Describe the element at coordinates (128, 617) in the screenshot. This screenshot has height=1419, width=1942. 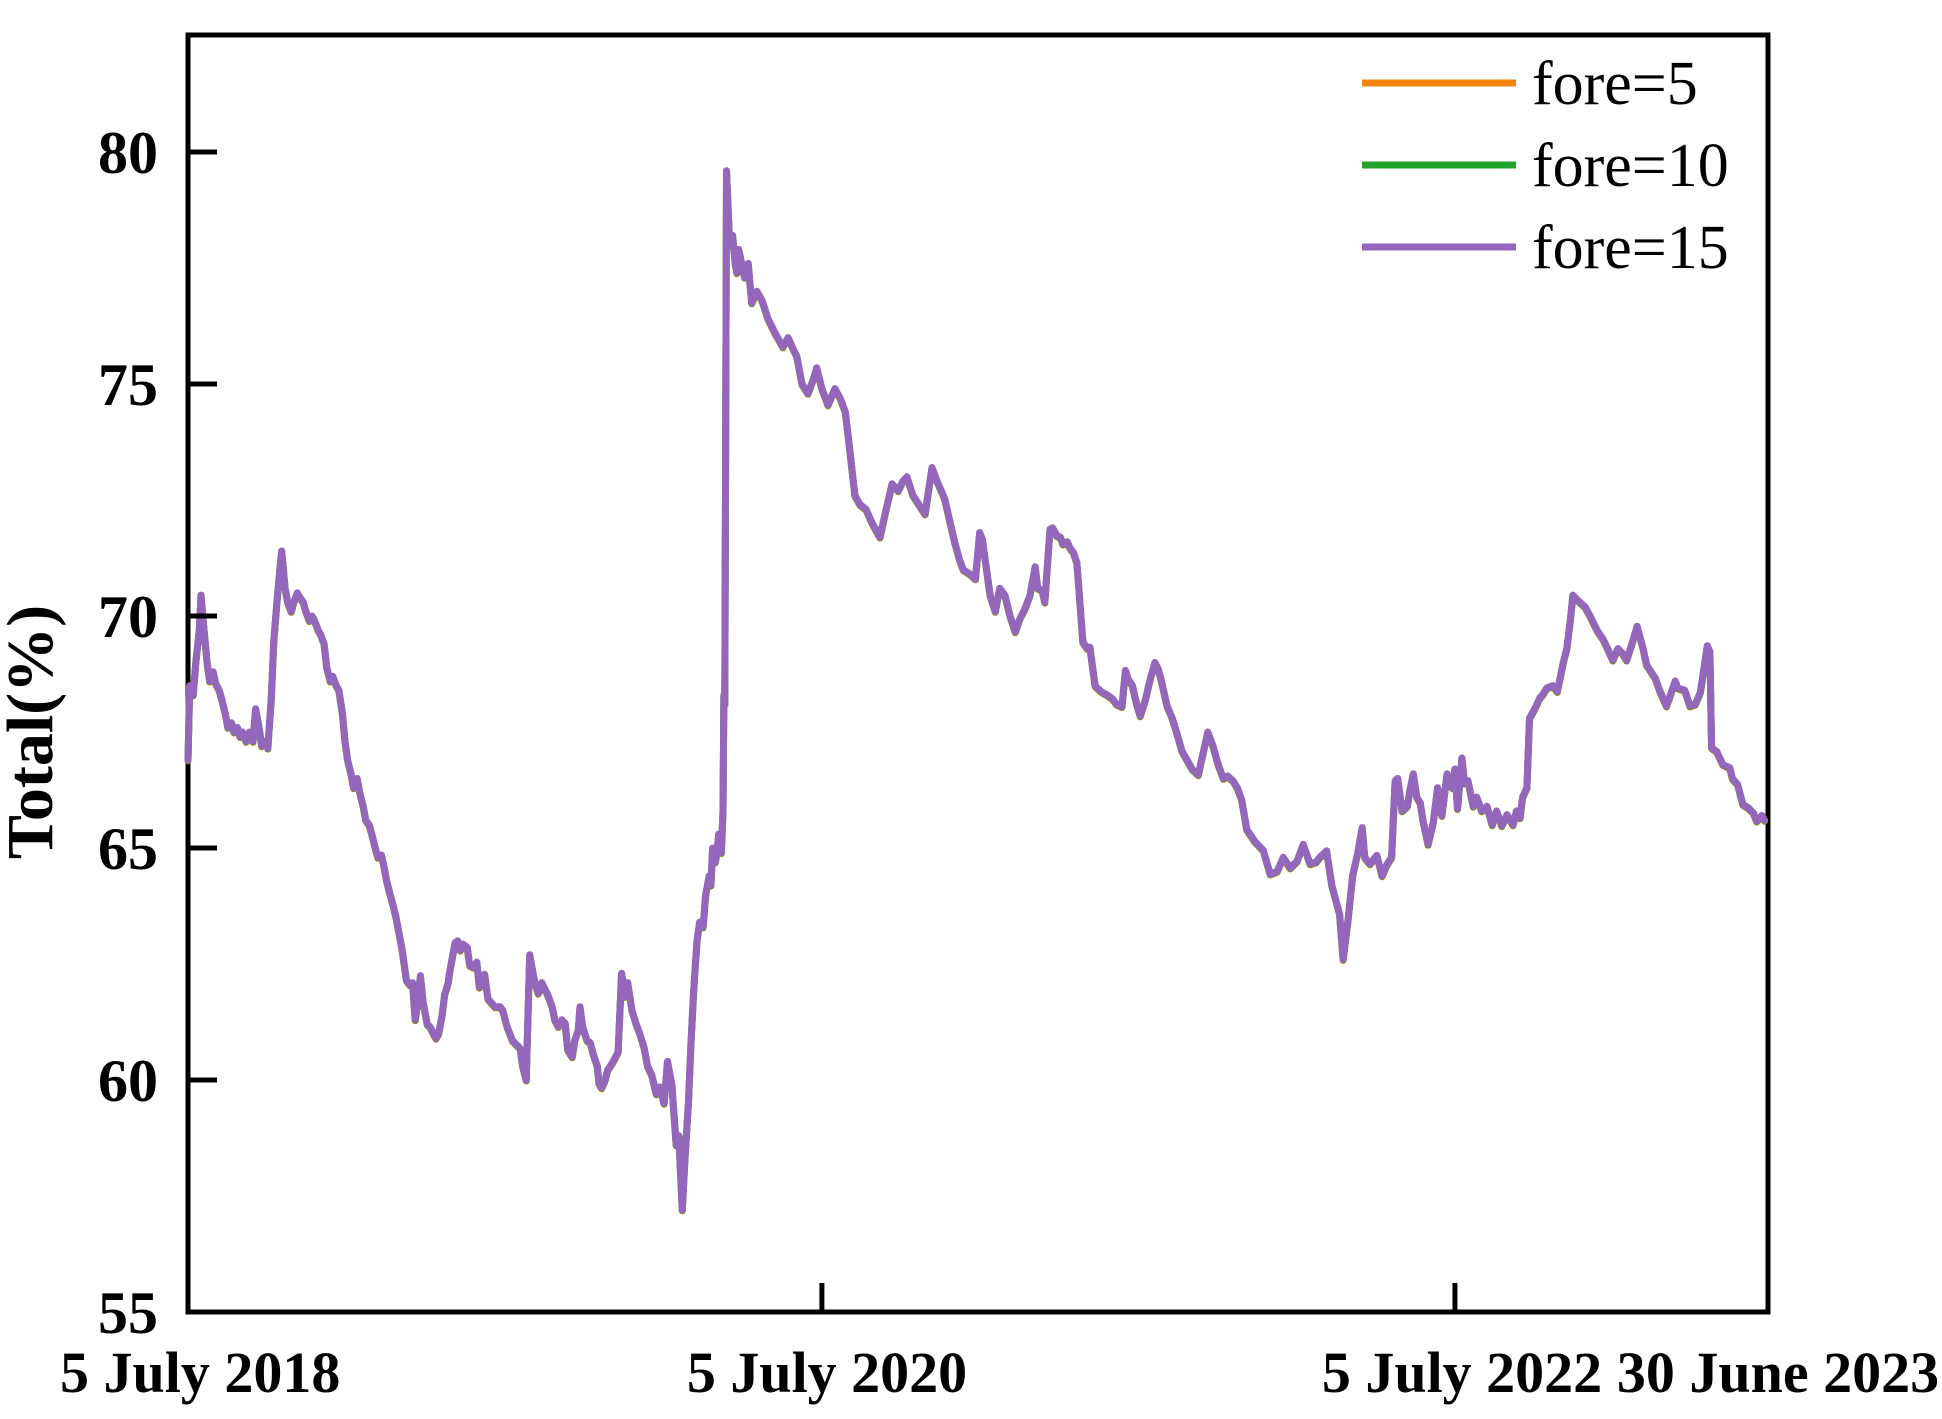
I see `y-tick-label: 70` at that location.